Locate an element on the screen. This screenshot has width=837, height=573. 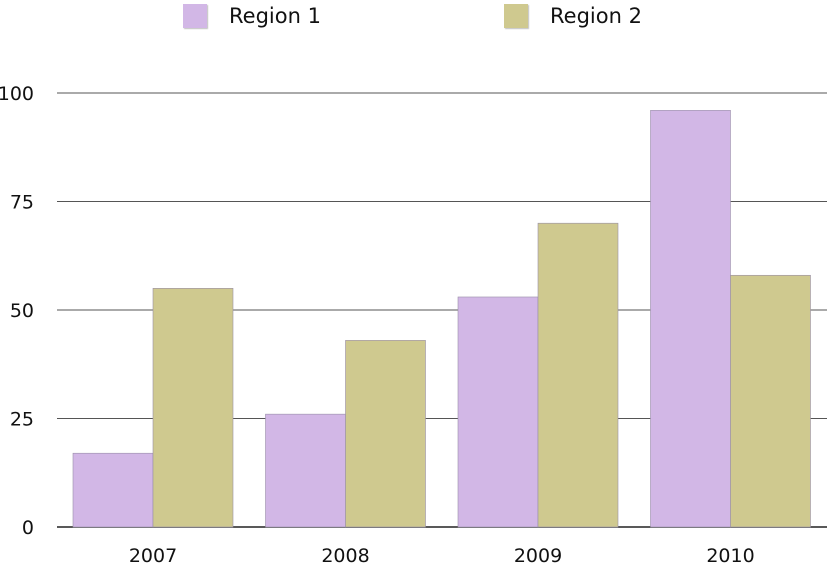
legend-item-region-1: Region 1 is located at coordinates (252, 16).